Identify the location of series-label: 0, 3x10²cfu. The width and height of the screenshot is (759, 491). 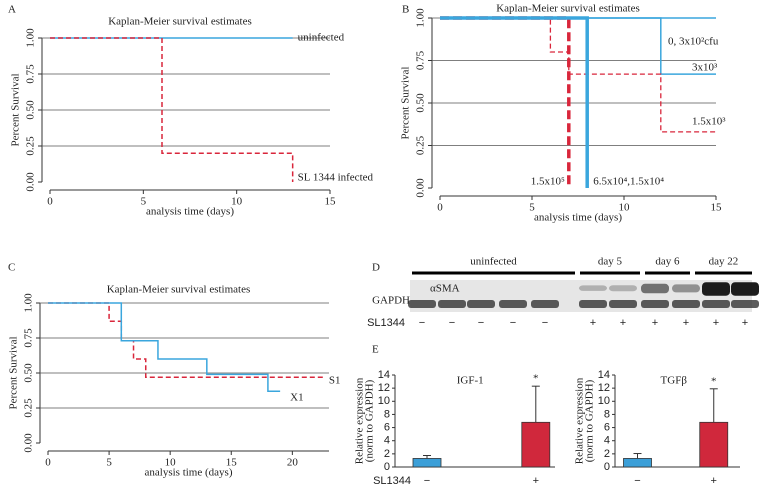
(693, 42).